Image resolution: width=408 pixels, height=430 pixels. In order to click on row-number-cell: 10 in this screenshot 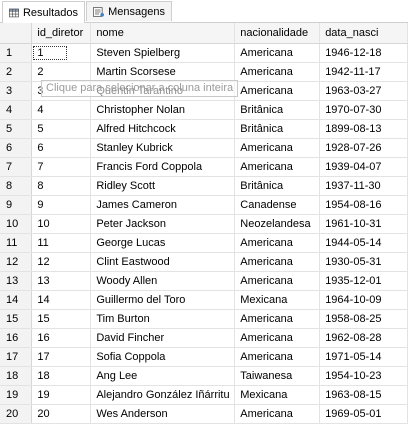, I will do `click(16, 224)`.